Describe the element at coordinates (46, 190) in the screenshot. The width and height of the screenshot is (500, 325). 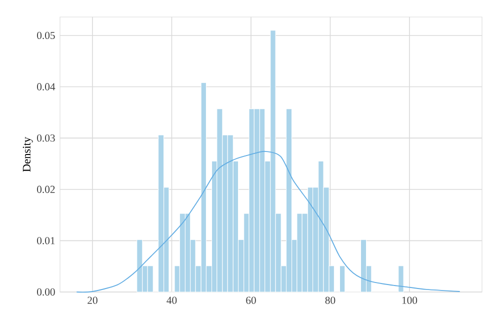
I see `y-tick-label: 0.02` at that location.